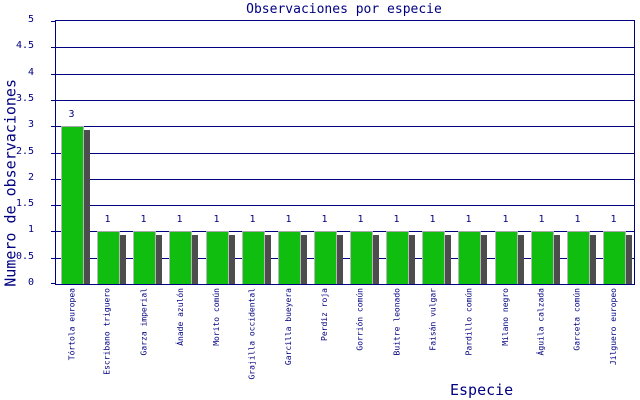 The width and height of the screenshot is (640, 400). What do you see at coordinates (108, 331) in the screenshot?
I see `category-label: Escribano triguero` at bounding box center [108, 331].